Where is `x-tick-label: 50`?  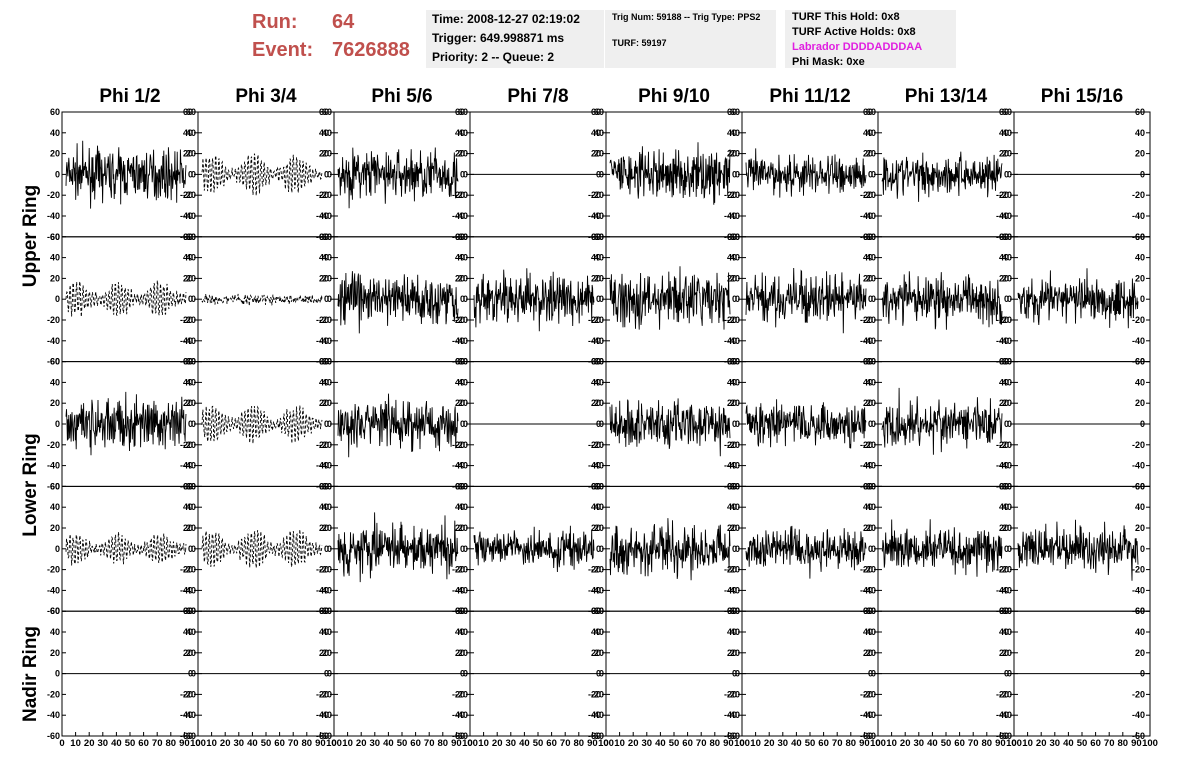 x-tick-label: 50 is located at coordinates (1082, 743).